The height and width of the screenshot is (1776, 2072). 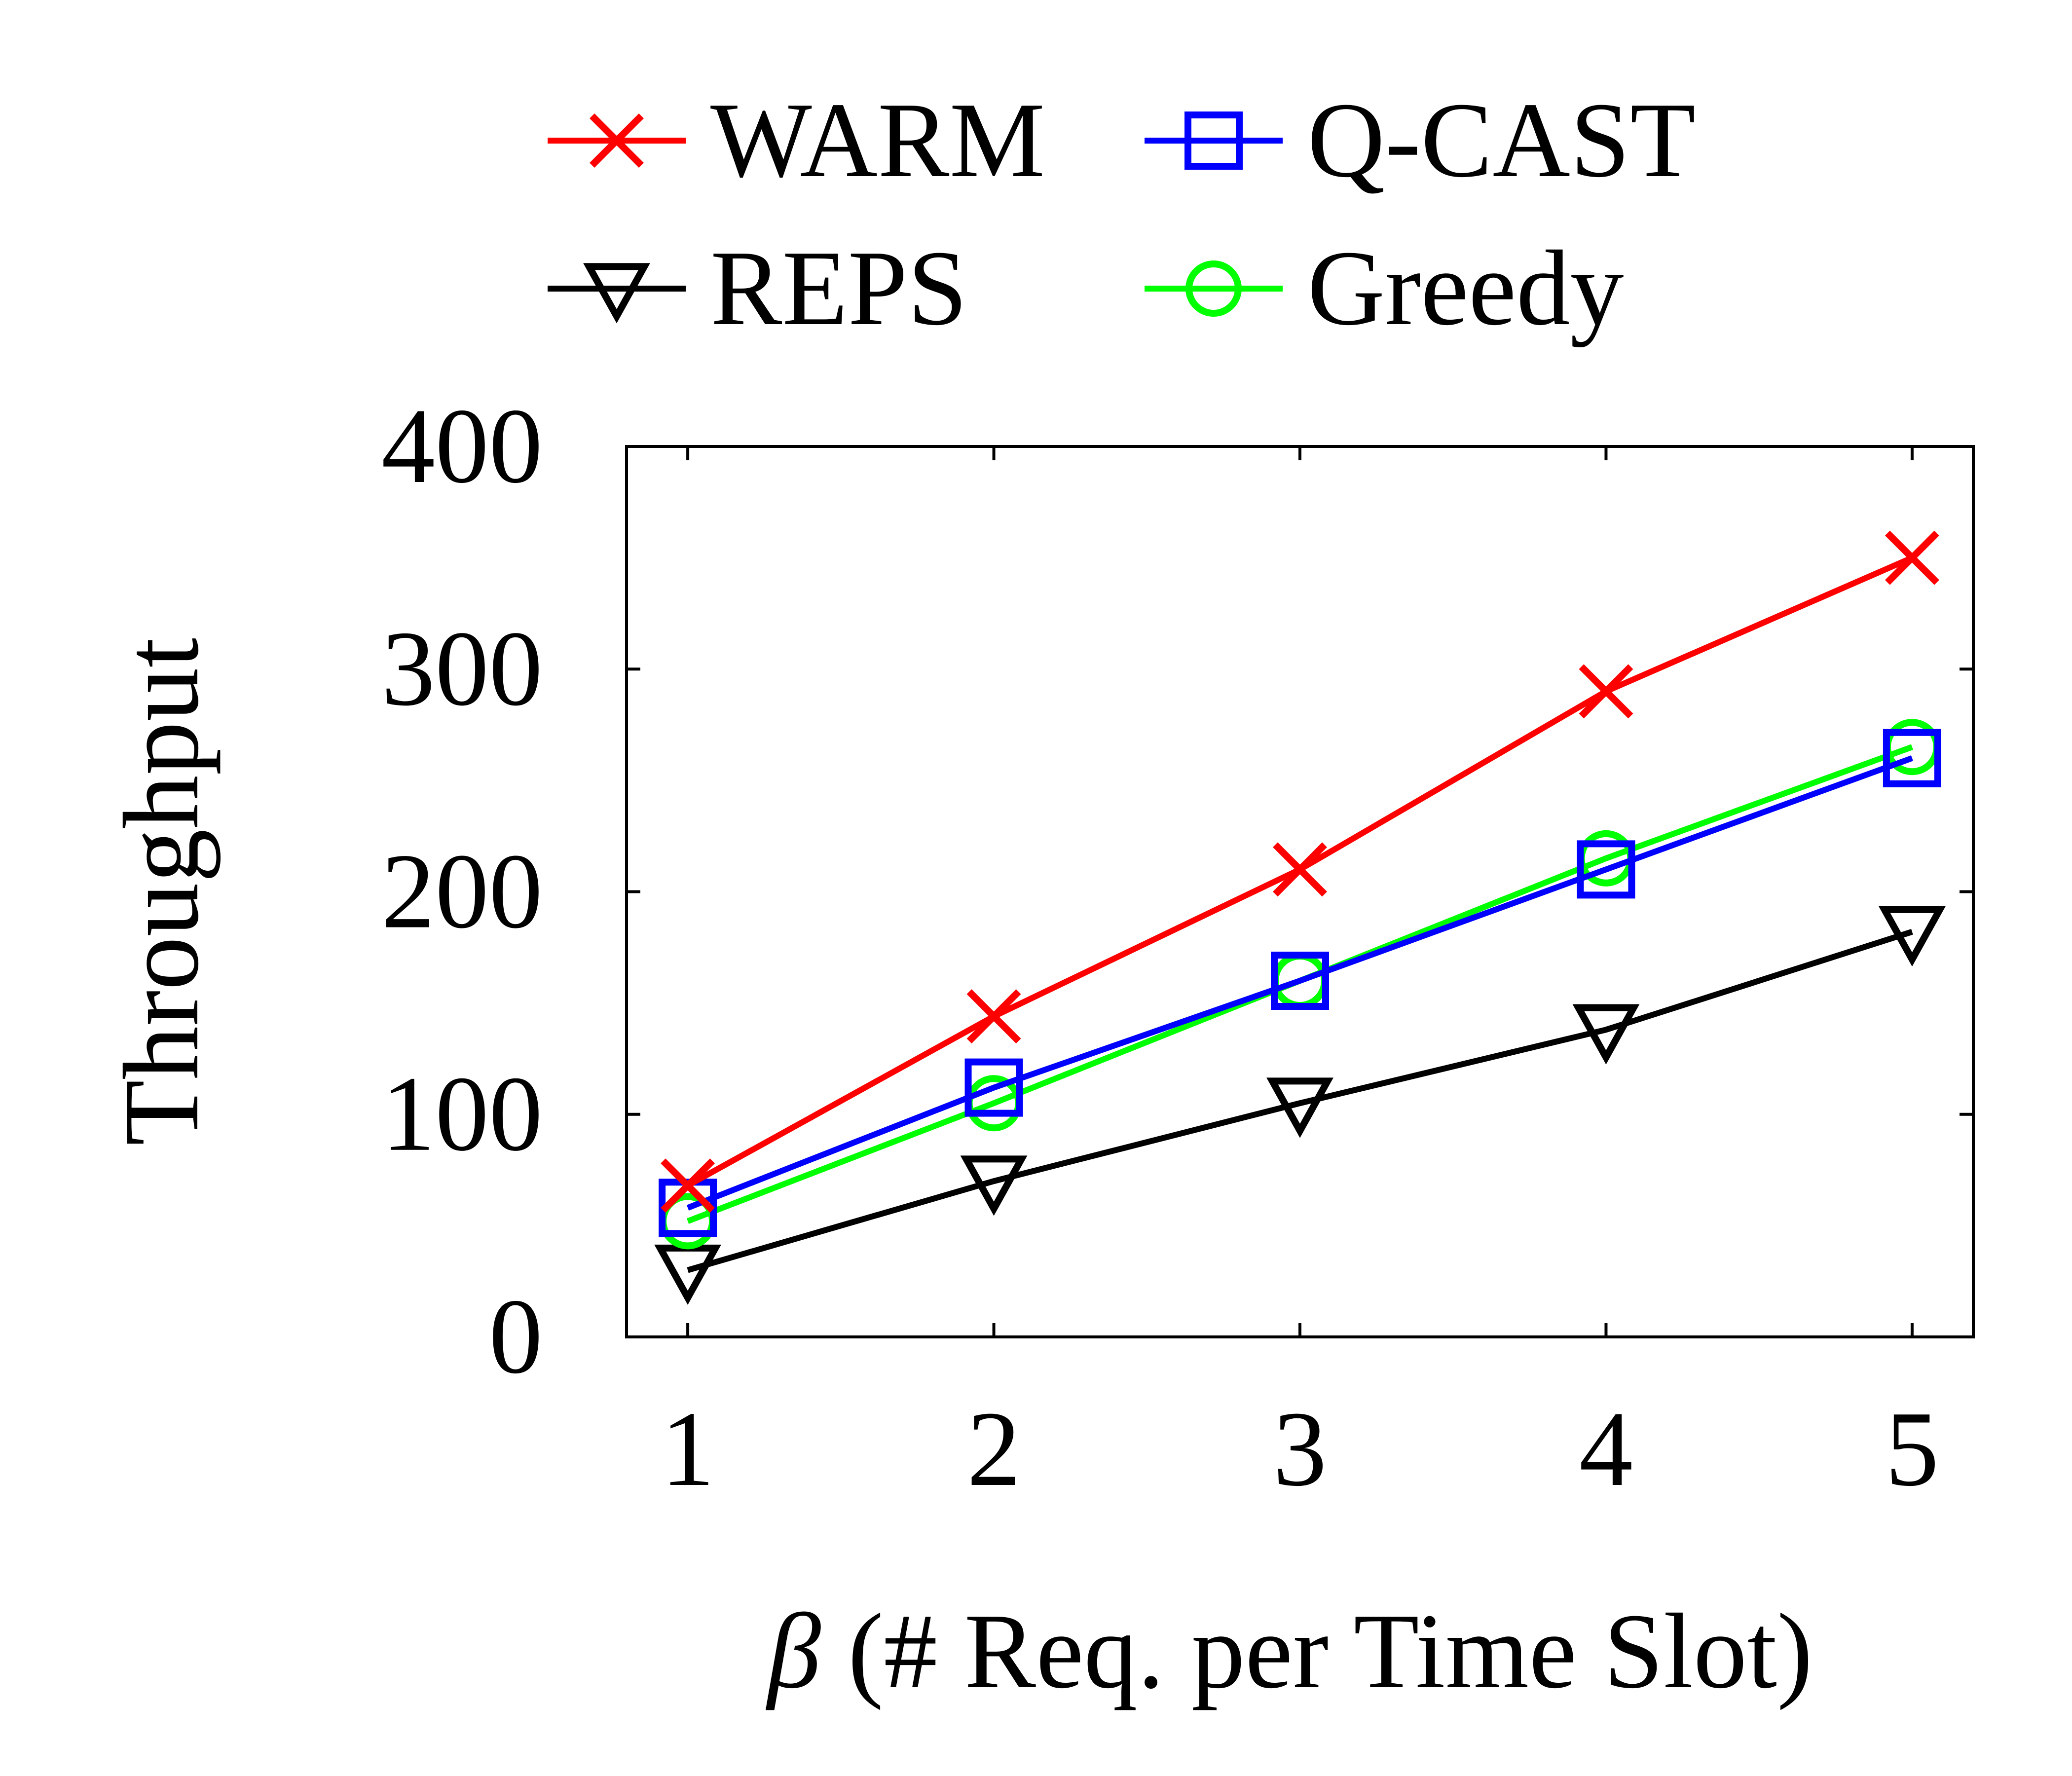 What do you see at coordinates (162, 892) in the screenshot?
I see `y-axis-label: Throughput` at bounding box center [162, 892].